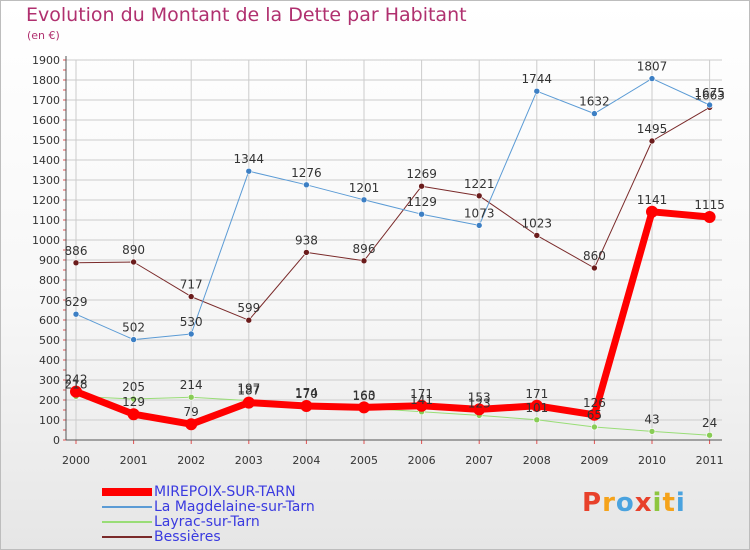 This screenshot has width=750, height=550. Describe the element at coordinates (127, 537) in the screenshot. I see `legend-swatch-bessieres` at that location.